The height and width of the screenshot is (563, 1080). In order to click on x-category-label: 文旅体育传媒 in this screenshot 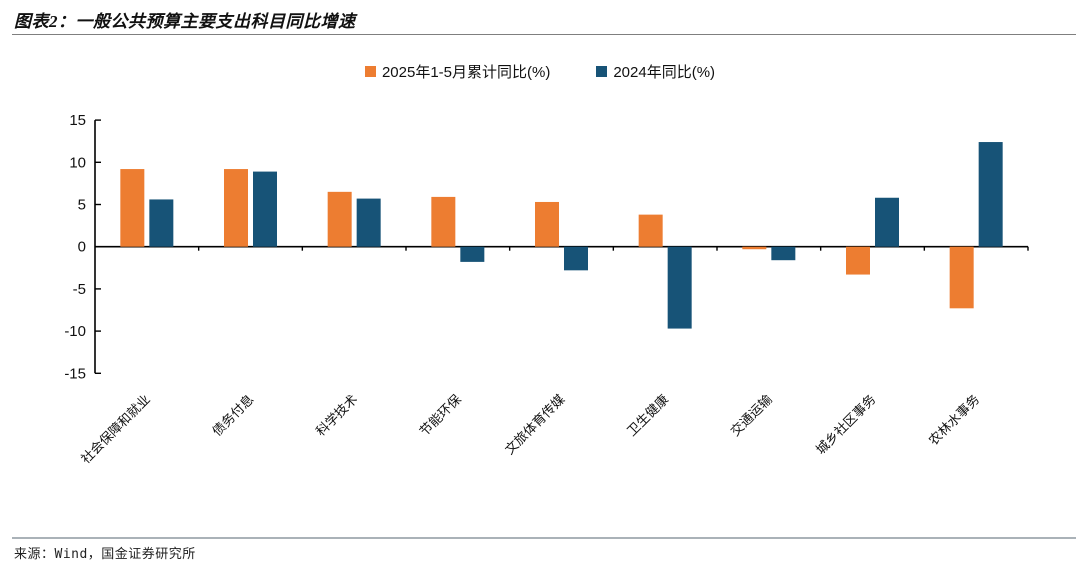, I will do `click(535, 425)`.